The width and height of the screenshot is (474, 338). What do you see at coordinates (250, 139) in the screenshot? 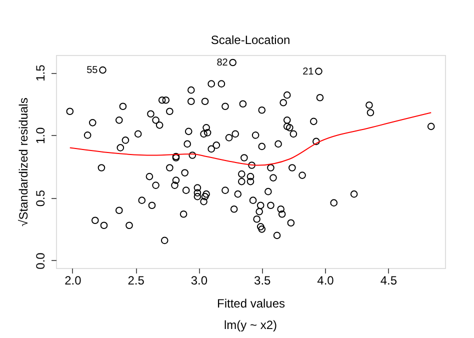
I see `line-series` at bounding box center [250, 139].